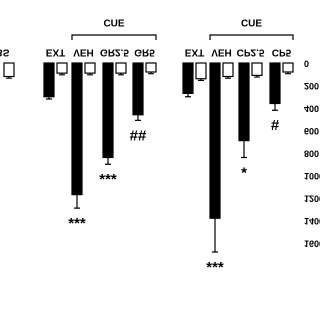 The height and width of the screenshot is (320, 320). Describe the element at coordinates (114, 51) in the screenshot. I see `category-label: GR2.5` at that location.